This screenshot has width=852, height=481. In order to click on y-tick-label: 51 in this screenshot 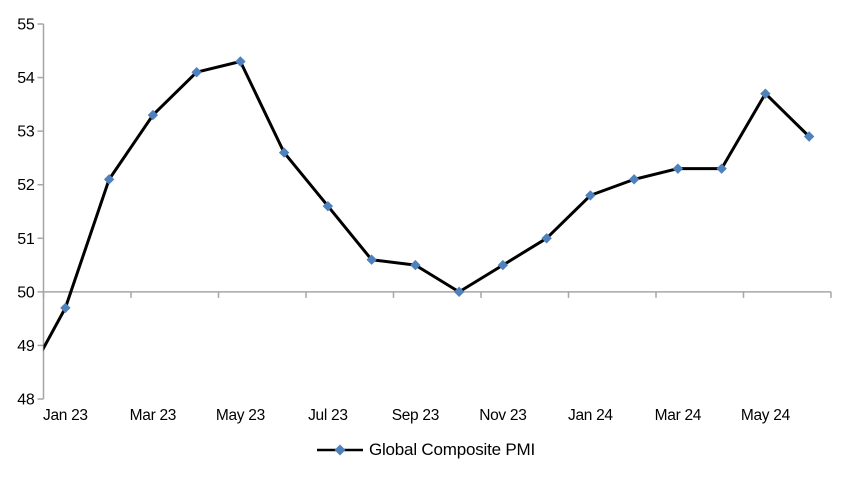, I will do `click(26, 239)`.